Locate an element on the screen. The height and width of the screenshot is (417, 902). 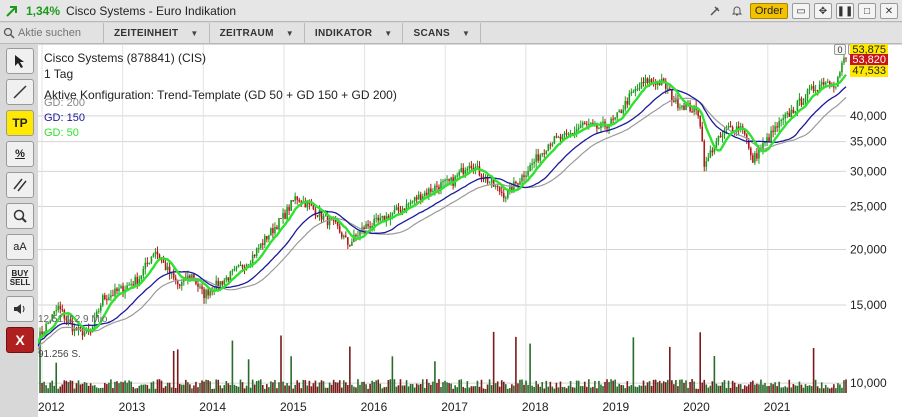
counter-badge: 0 is located at coordinates (840, 49).